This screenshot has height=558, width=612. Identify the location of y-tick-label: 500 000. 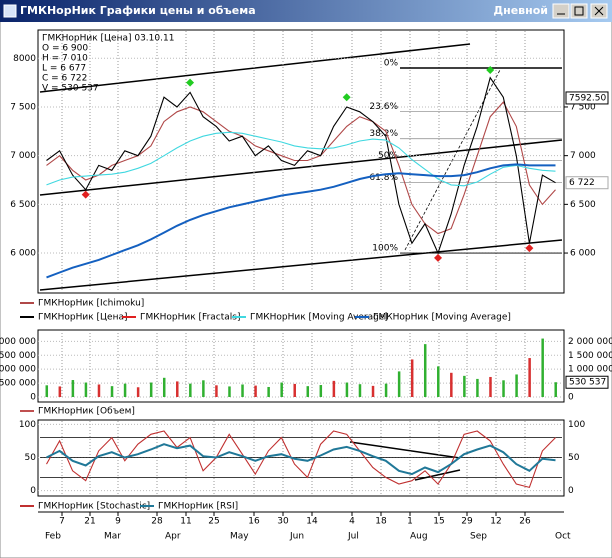
(18, 384).